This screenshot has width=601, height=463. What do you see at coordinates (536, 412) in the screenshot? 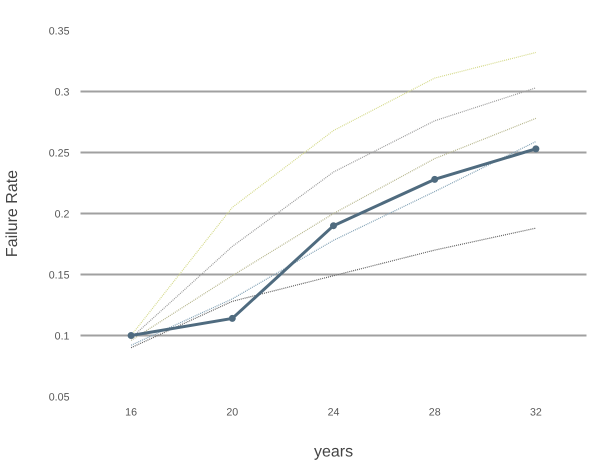
I see `x-tick-label: 32` at bounding box center [536, 412].